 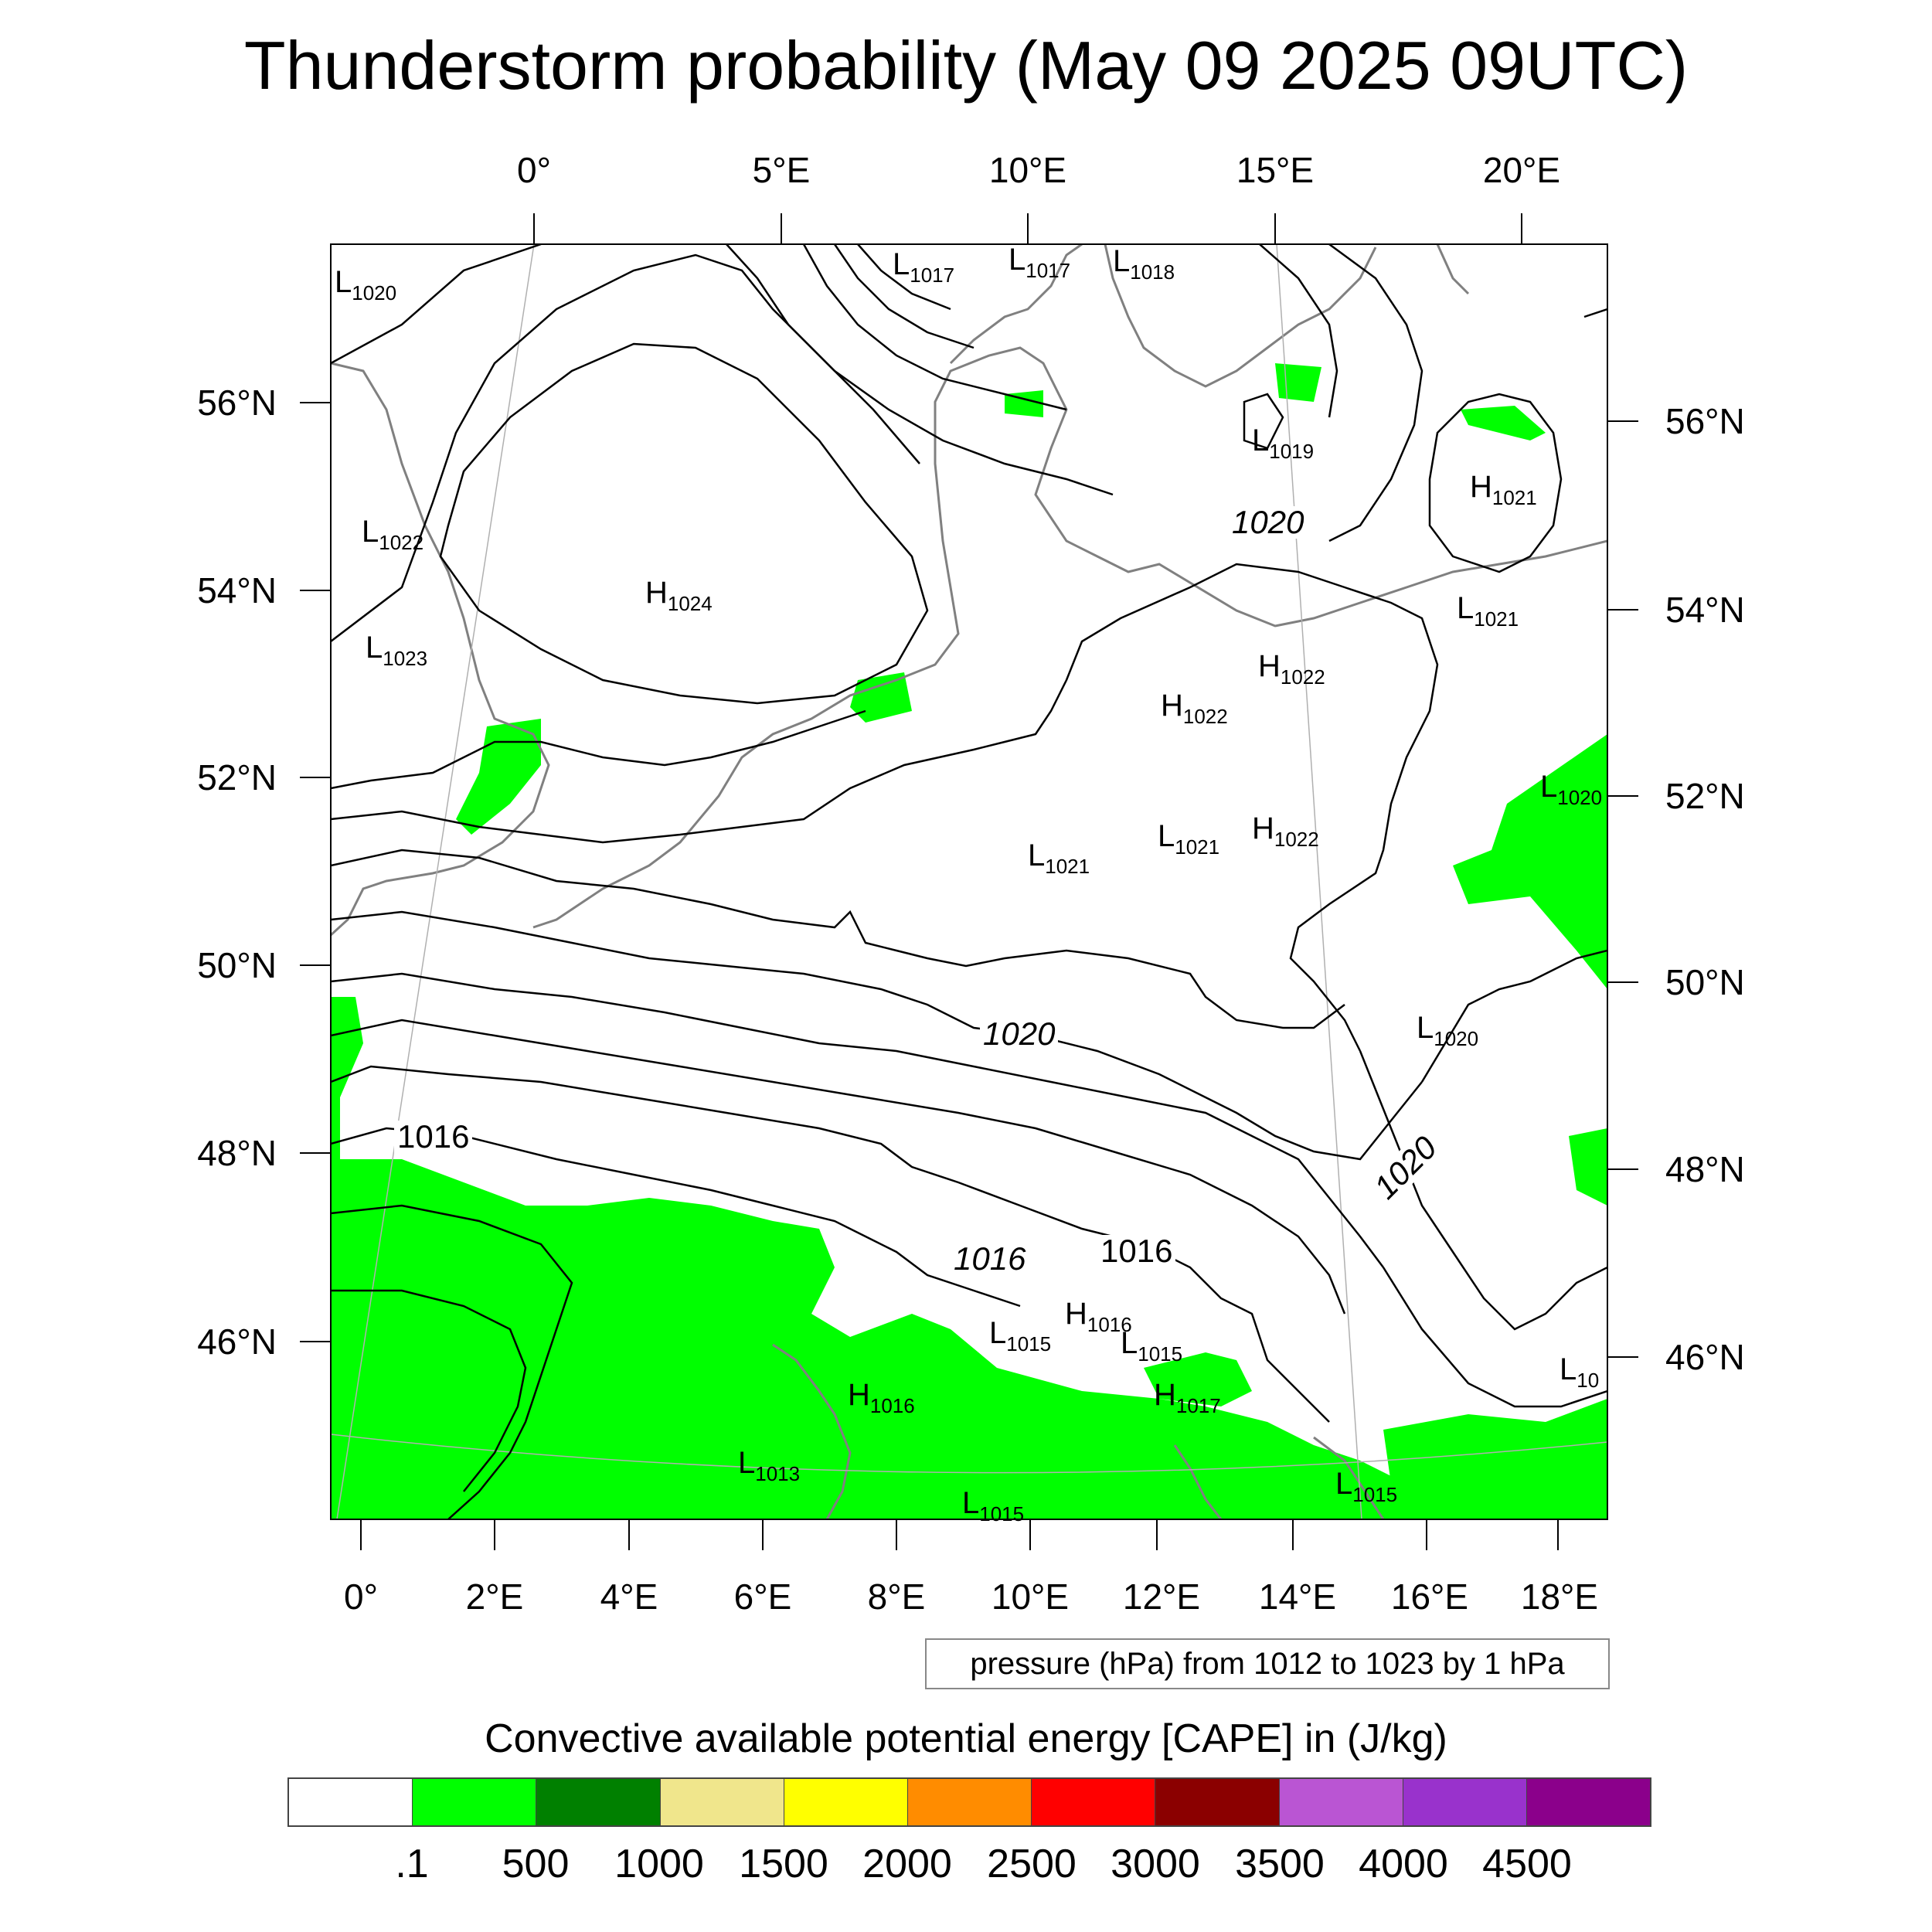 What do you see at coordinates (499, 777) in the screenshot?
I see `cape-area-england` at bounding box center [499, 777].